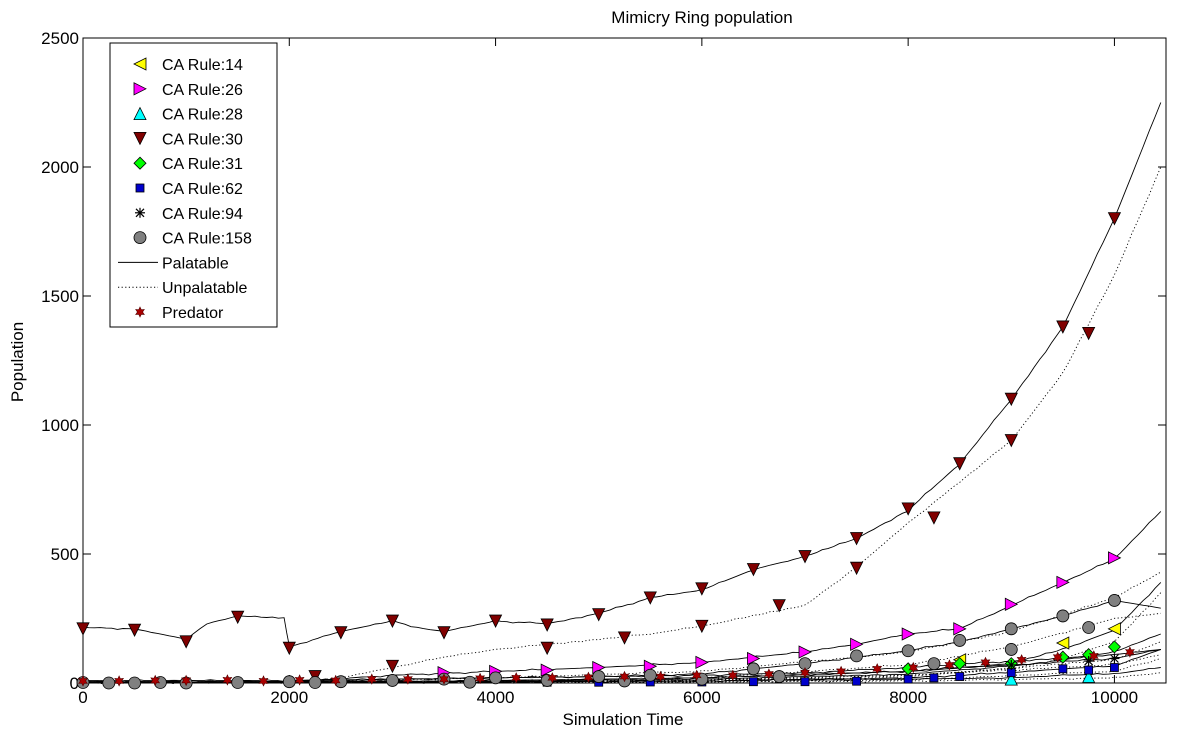 The height and width of the screenshot is (731, 1181). What do you see at coordinates (195, 263) in the screenshot?
I see `legend-label-palatable: Palatable` at bounding box center [195, 263].